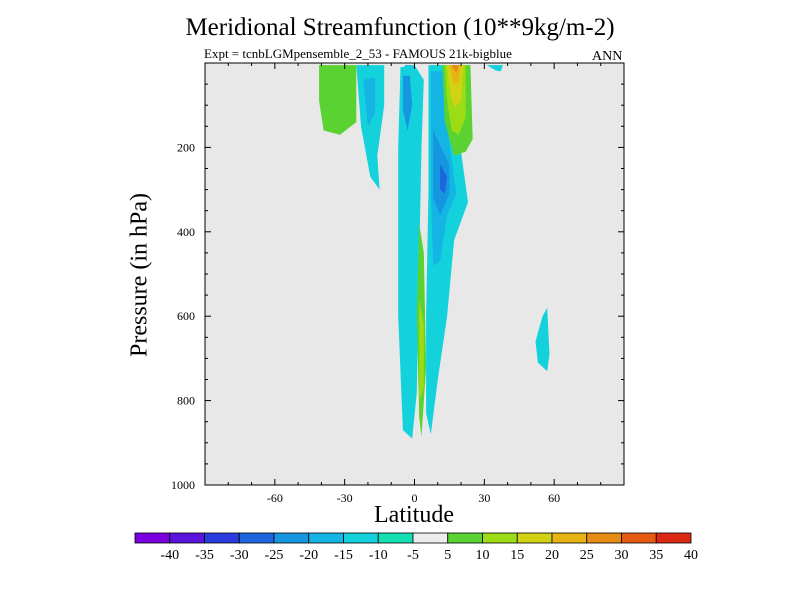  Describe the element at coordinates (656, 555) in the screenshot. I see `colorbar-label: 35` at that location.